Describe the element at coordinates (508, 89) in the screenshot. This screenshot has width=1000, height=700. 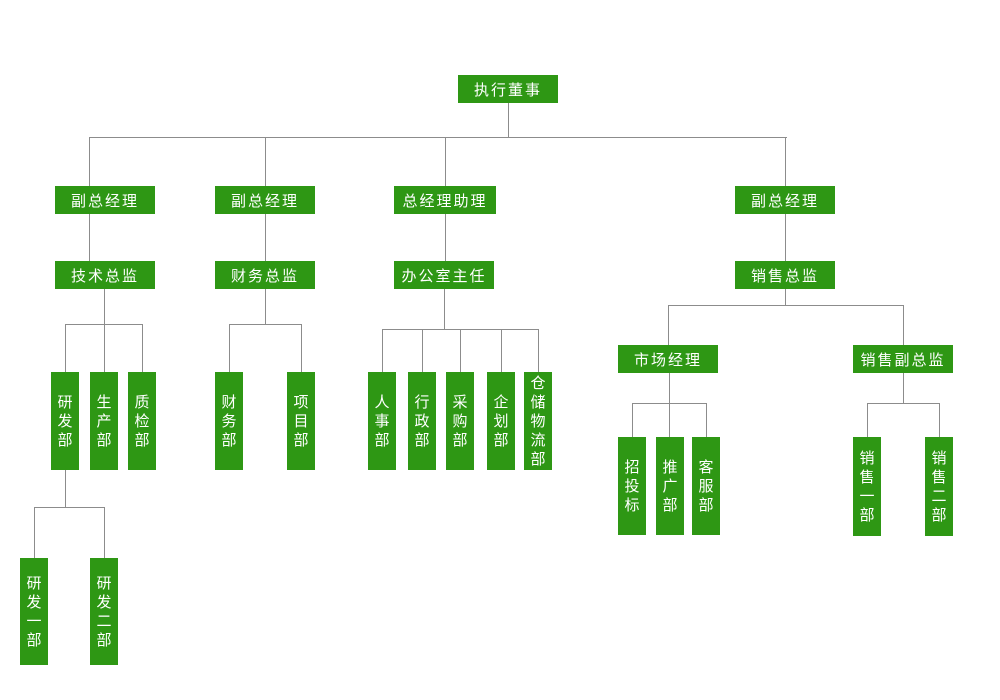
I see `org-node-executive-director: 执行董事` at that location.